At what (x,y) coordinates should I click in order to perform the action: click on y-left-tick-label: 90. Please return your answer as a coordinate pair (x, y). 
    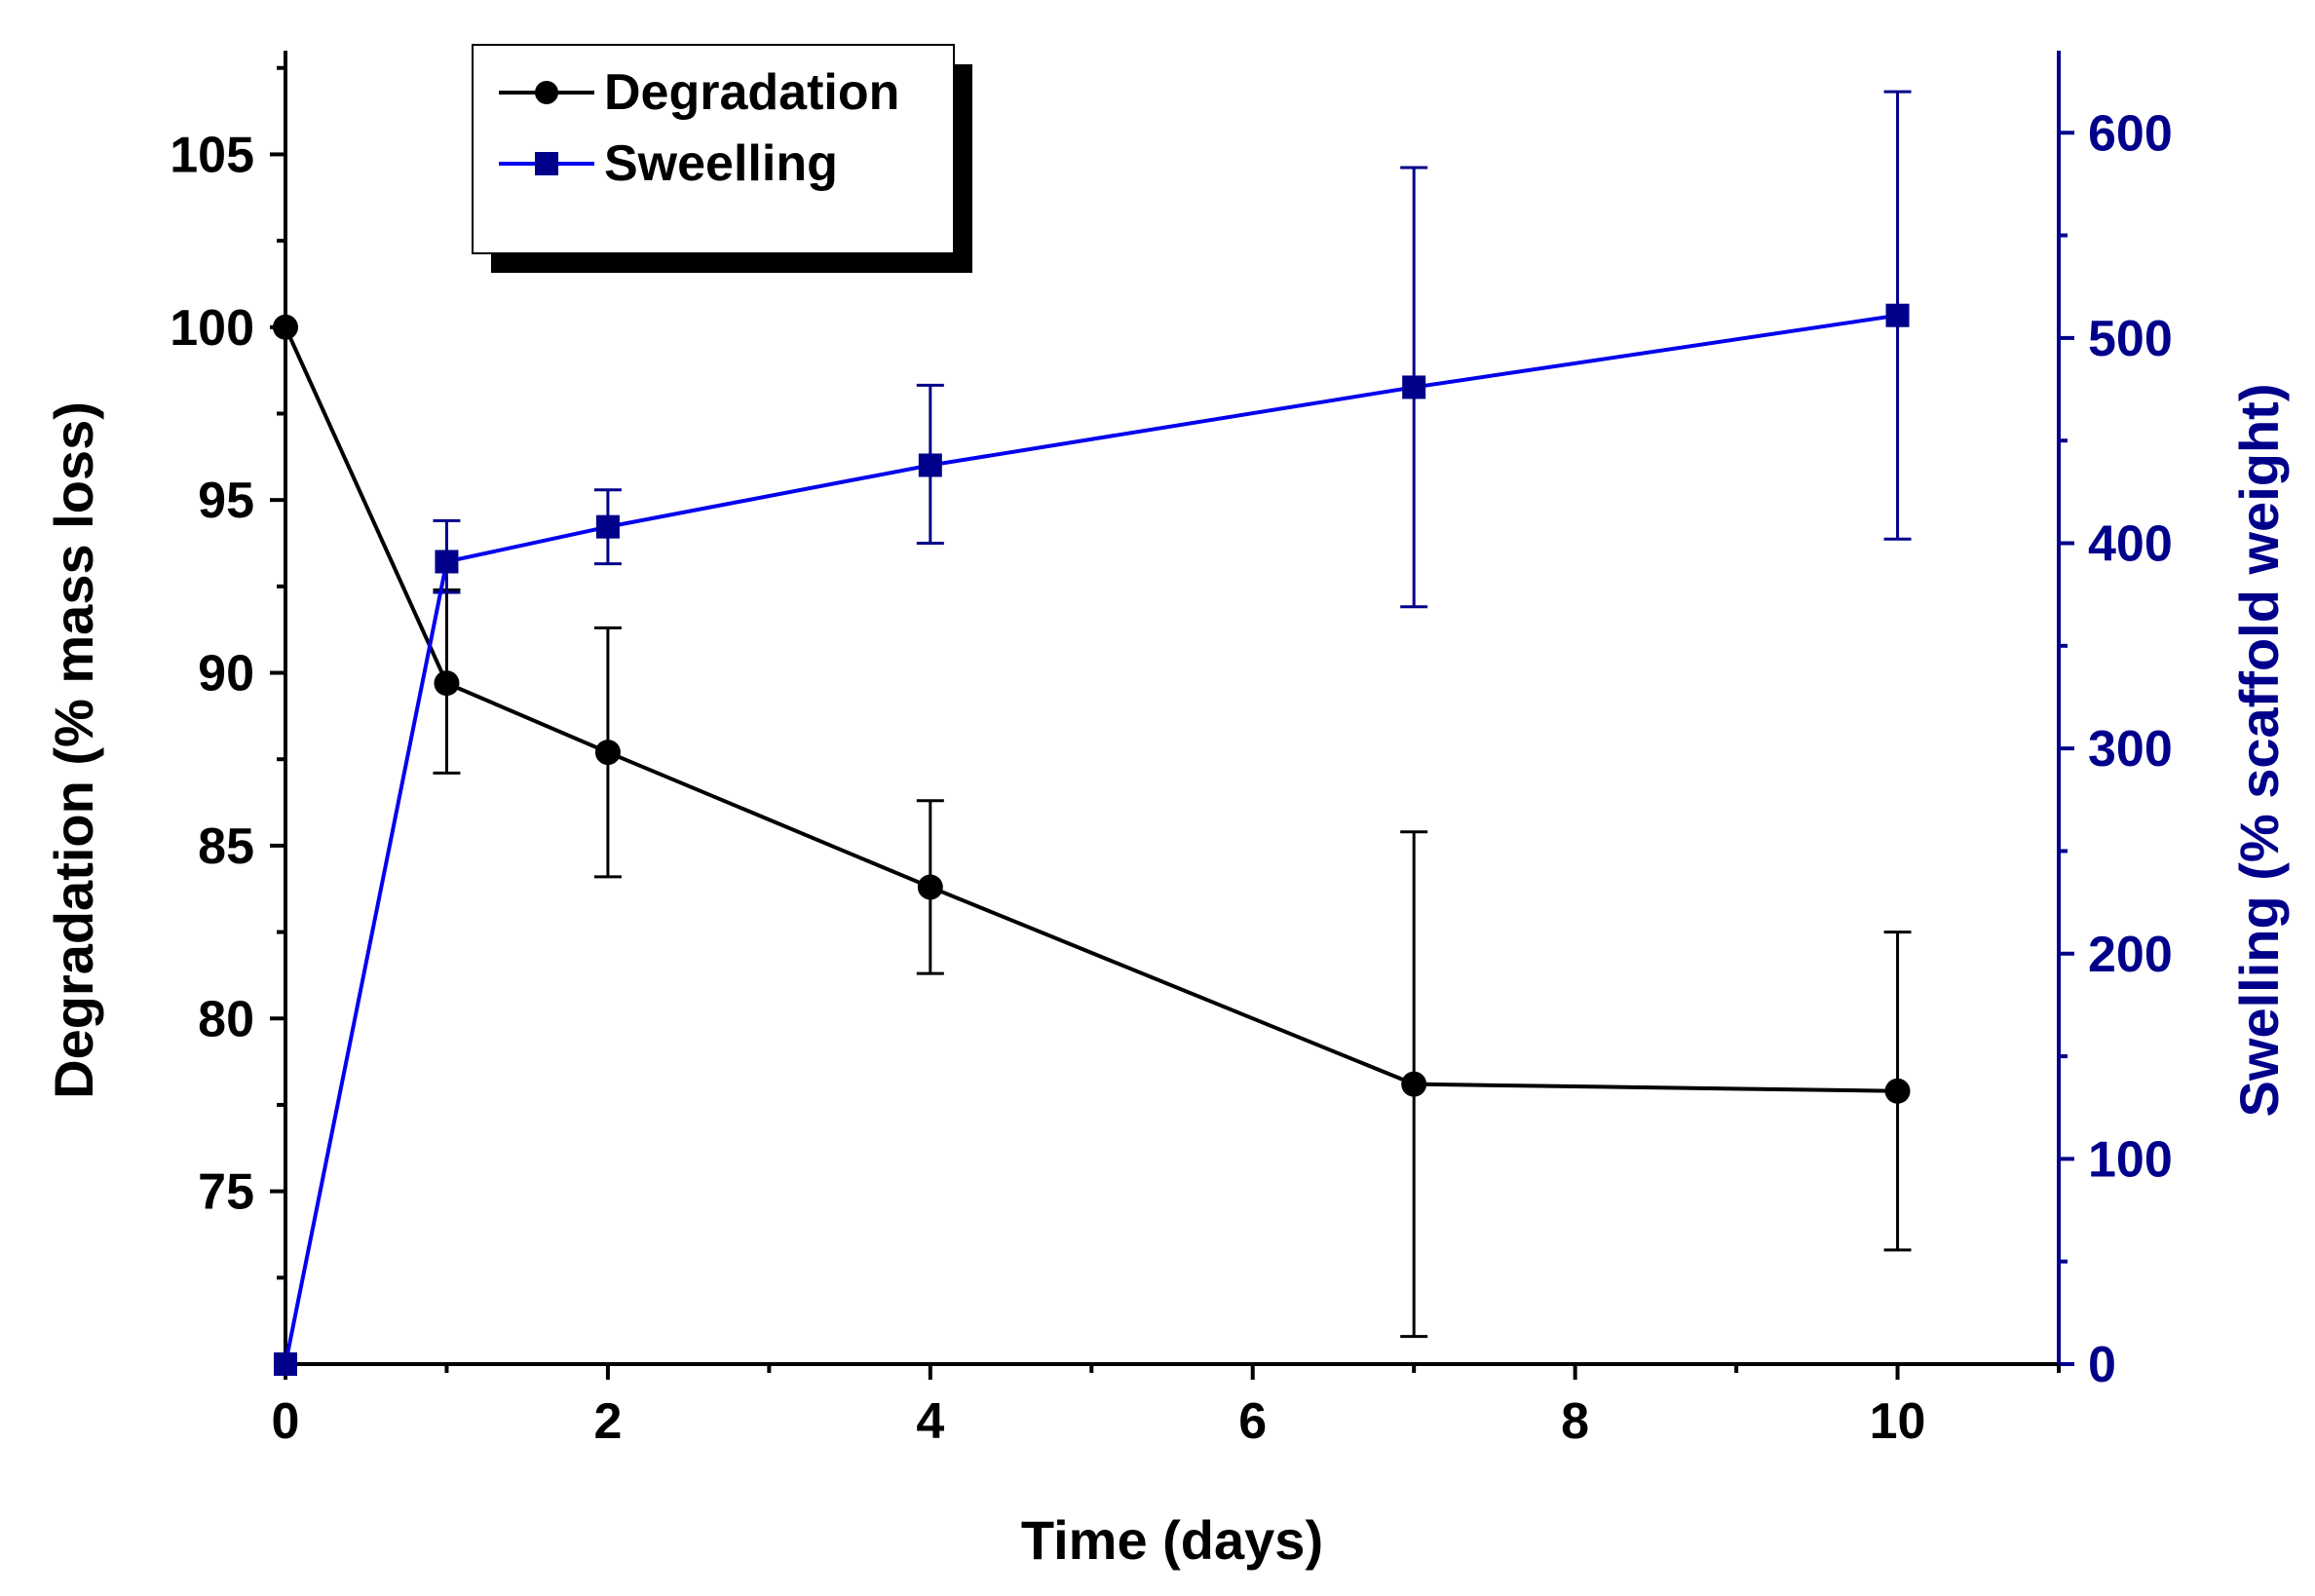
    Looking at the image, I should click on (226, 674).